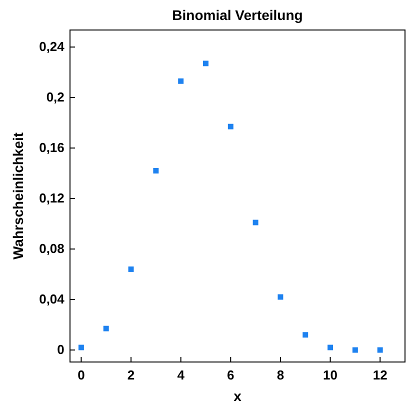  I want to click on y-tick-label: 0,04, so click(52, 299).